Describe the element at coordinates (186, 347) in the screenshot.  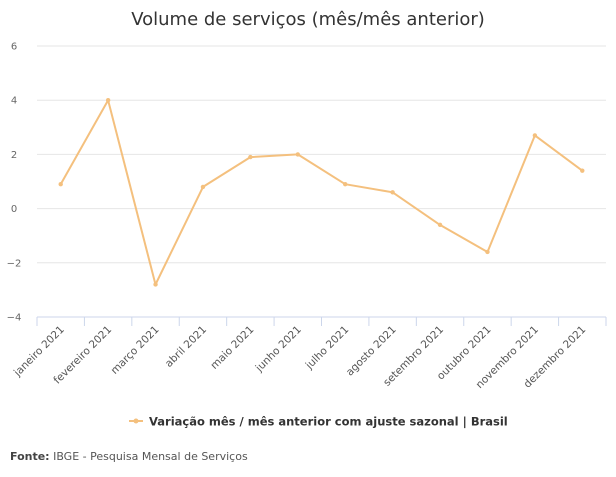
I see `x-tick-label: abril 2021` at that location.